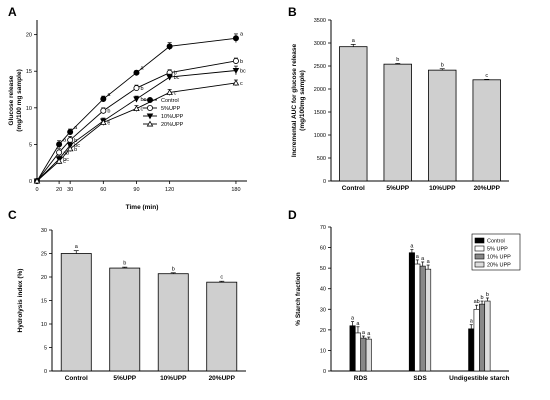  Describe the element at coordinates (292, 215) in the screenshot. I see `panel-d-letter: D` at that location.